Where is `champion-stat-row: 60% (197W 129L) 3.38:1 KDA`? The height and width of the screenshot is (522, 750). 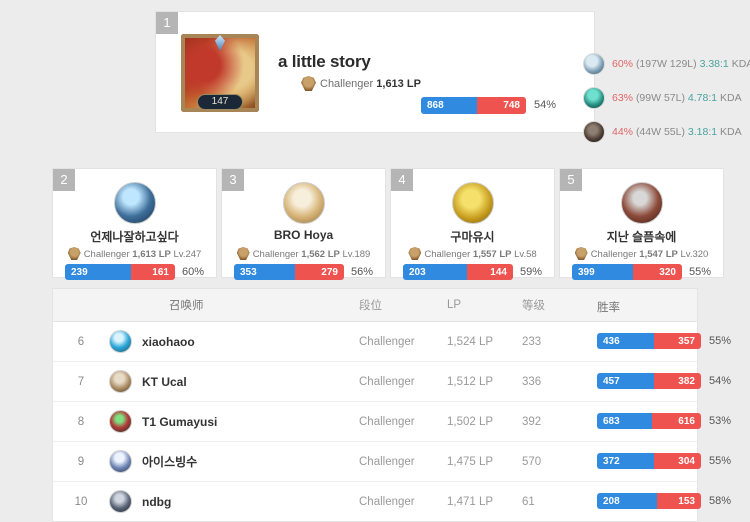 champion-stat-row: 60% (197W 129L) 3.38:1 KDA is located at coordinates (666, 64).